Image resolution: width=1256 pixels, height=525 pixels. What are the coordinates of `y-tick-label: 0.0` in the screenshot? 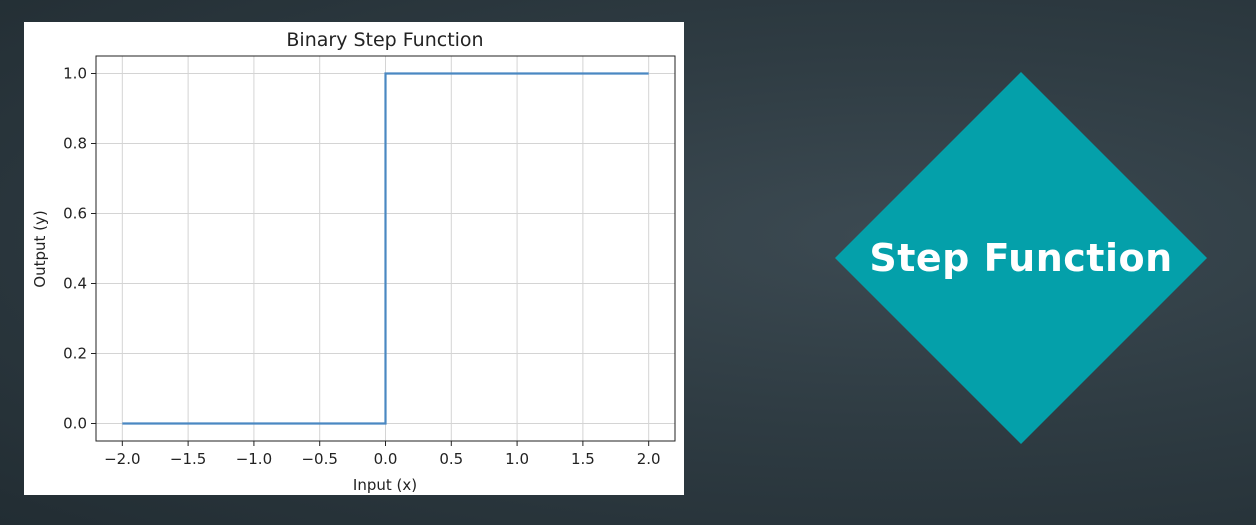 It's located at (75, 424).